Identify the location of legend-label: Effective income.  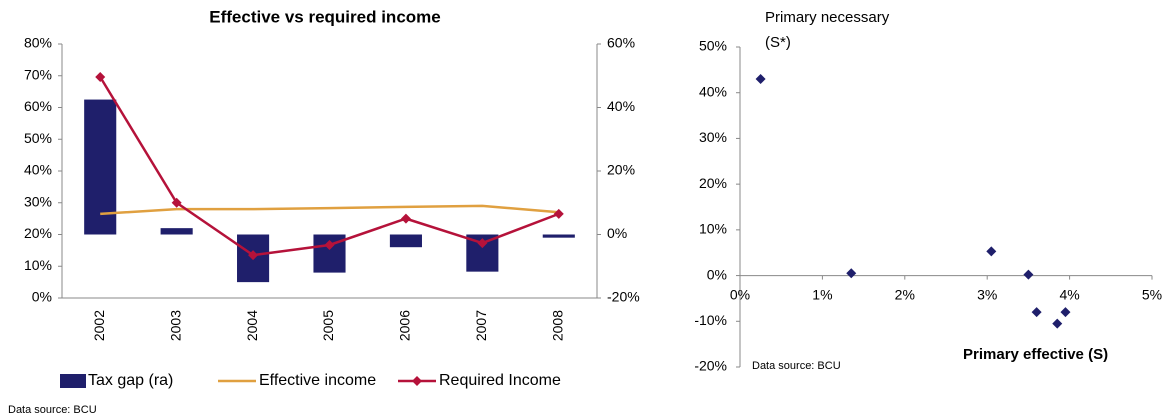
(317, 380).